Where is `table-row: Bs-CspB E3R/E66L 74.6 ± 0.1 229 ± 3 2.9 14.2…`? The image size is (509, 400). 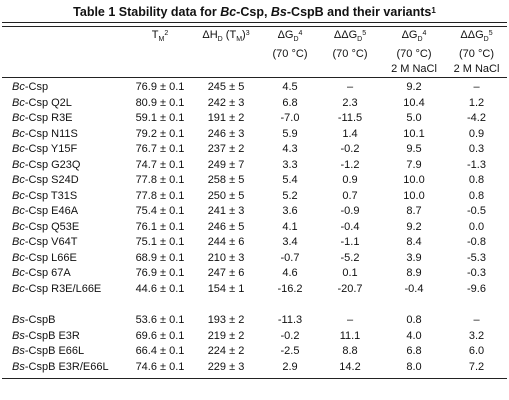 table-row: Bs-CspB E3R/E66L 74.6 ± 0.1 229 ± 3 2.9 14.2… is located at coordinates (248, 366).